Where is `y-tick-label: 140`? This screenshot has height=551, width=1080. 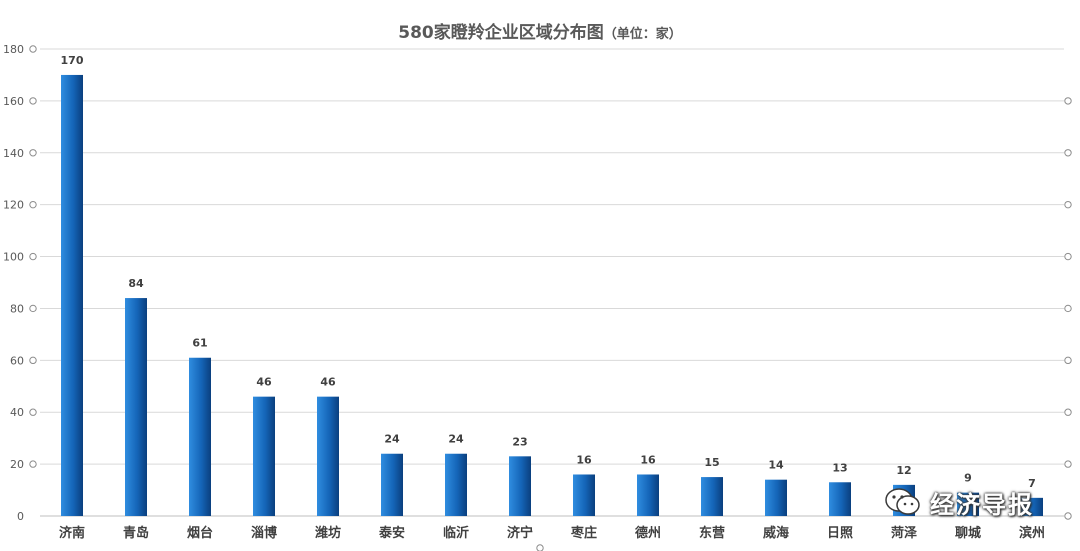 y-tick-label: 140 is located at coordinates (13, 153).